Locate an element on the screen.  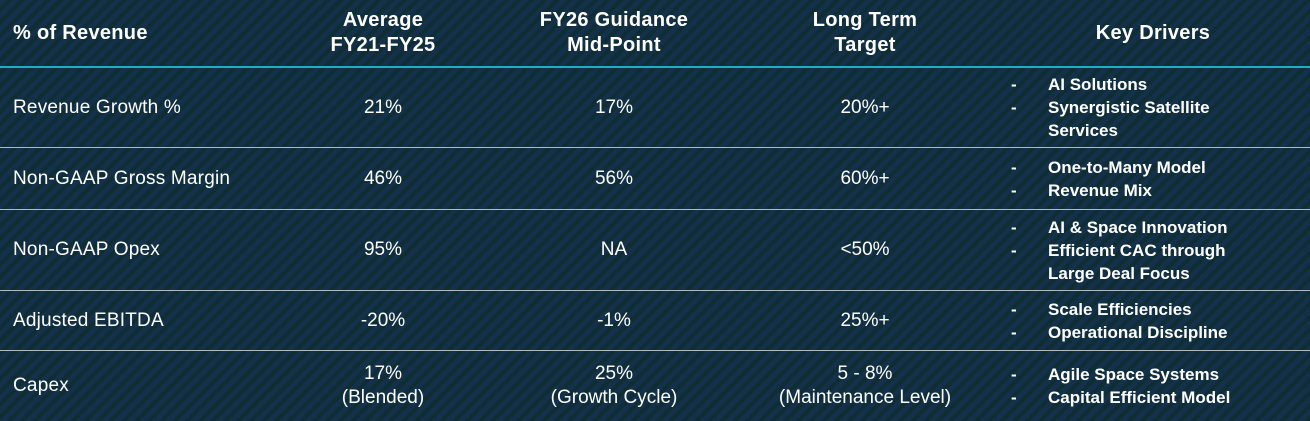
header-key-drivers: Key Drivers is located at coordinates (1153, 33).